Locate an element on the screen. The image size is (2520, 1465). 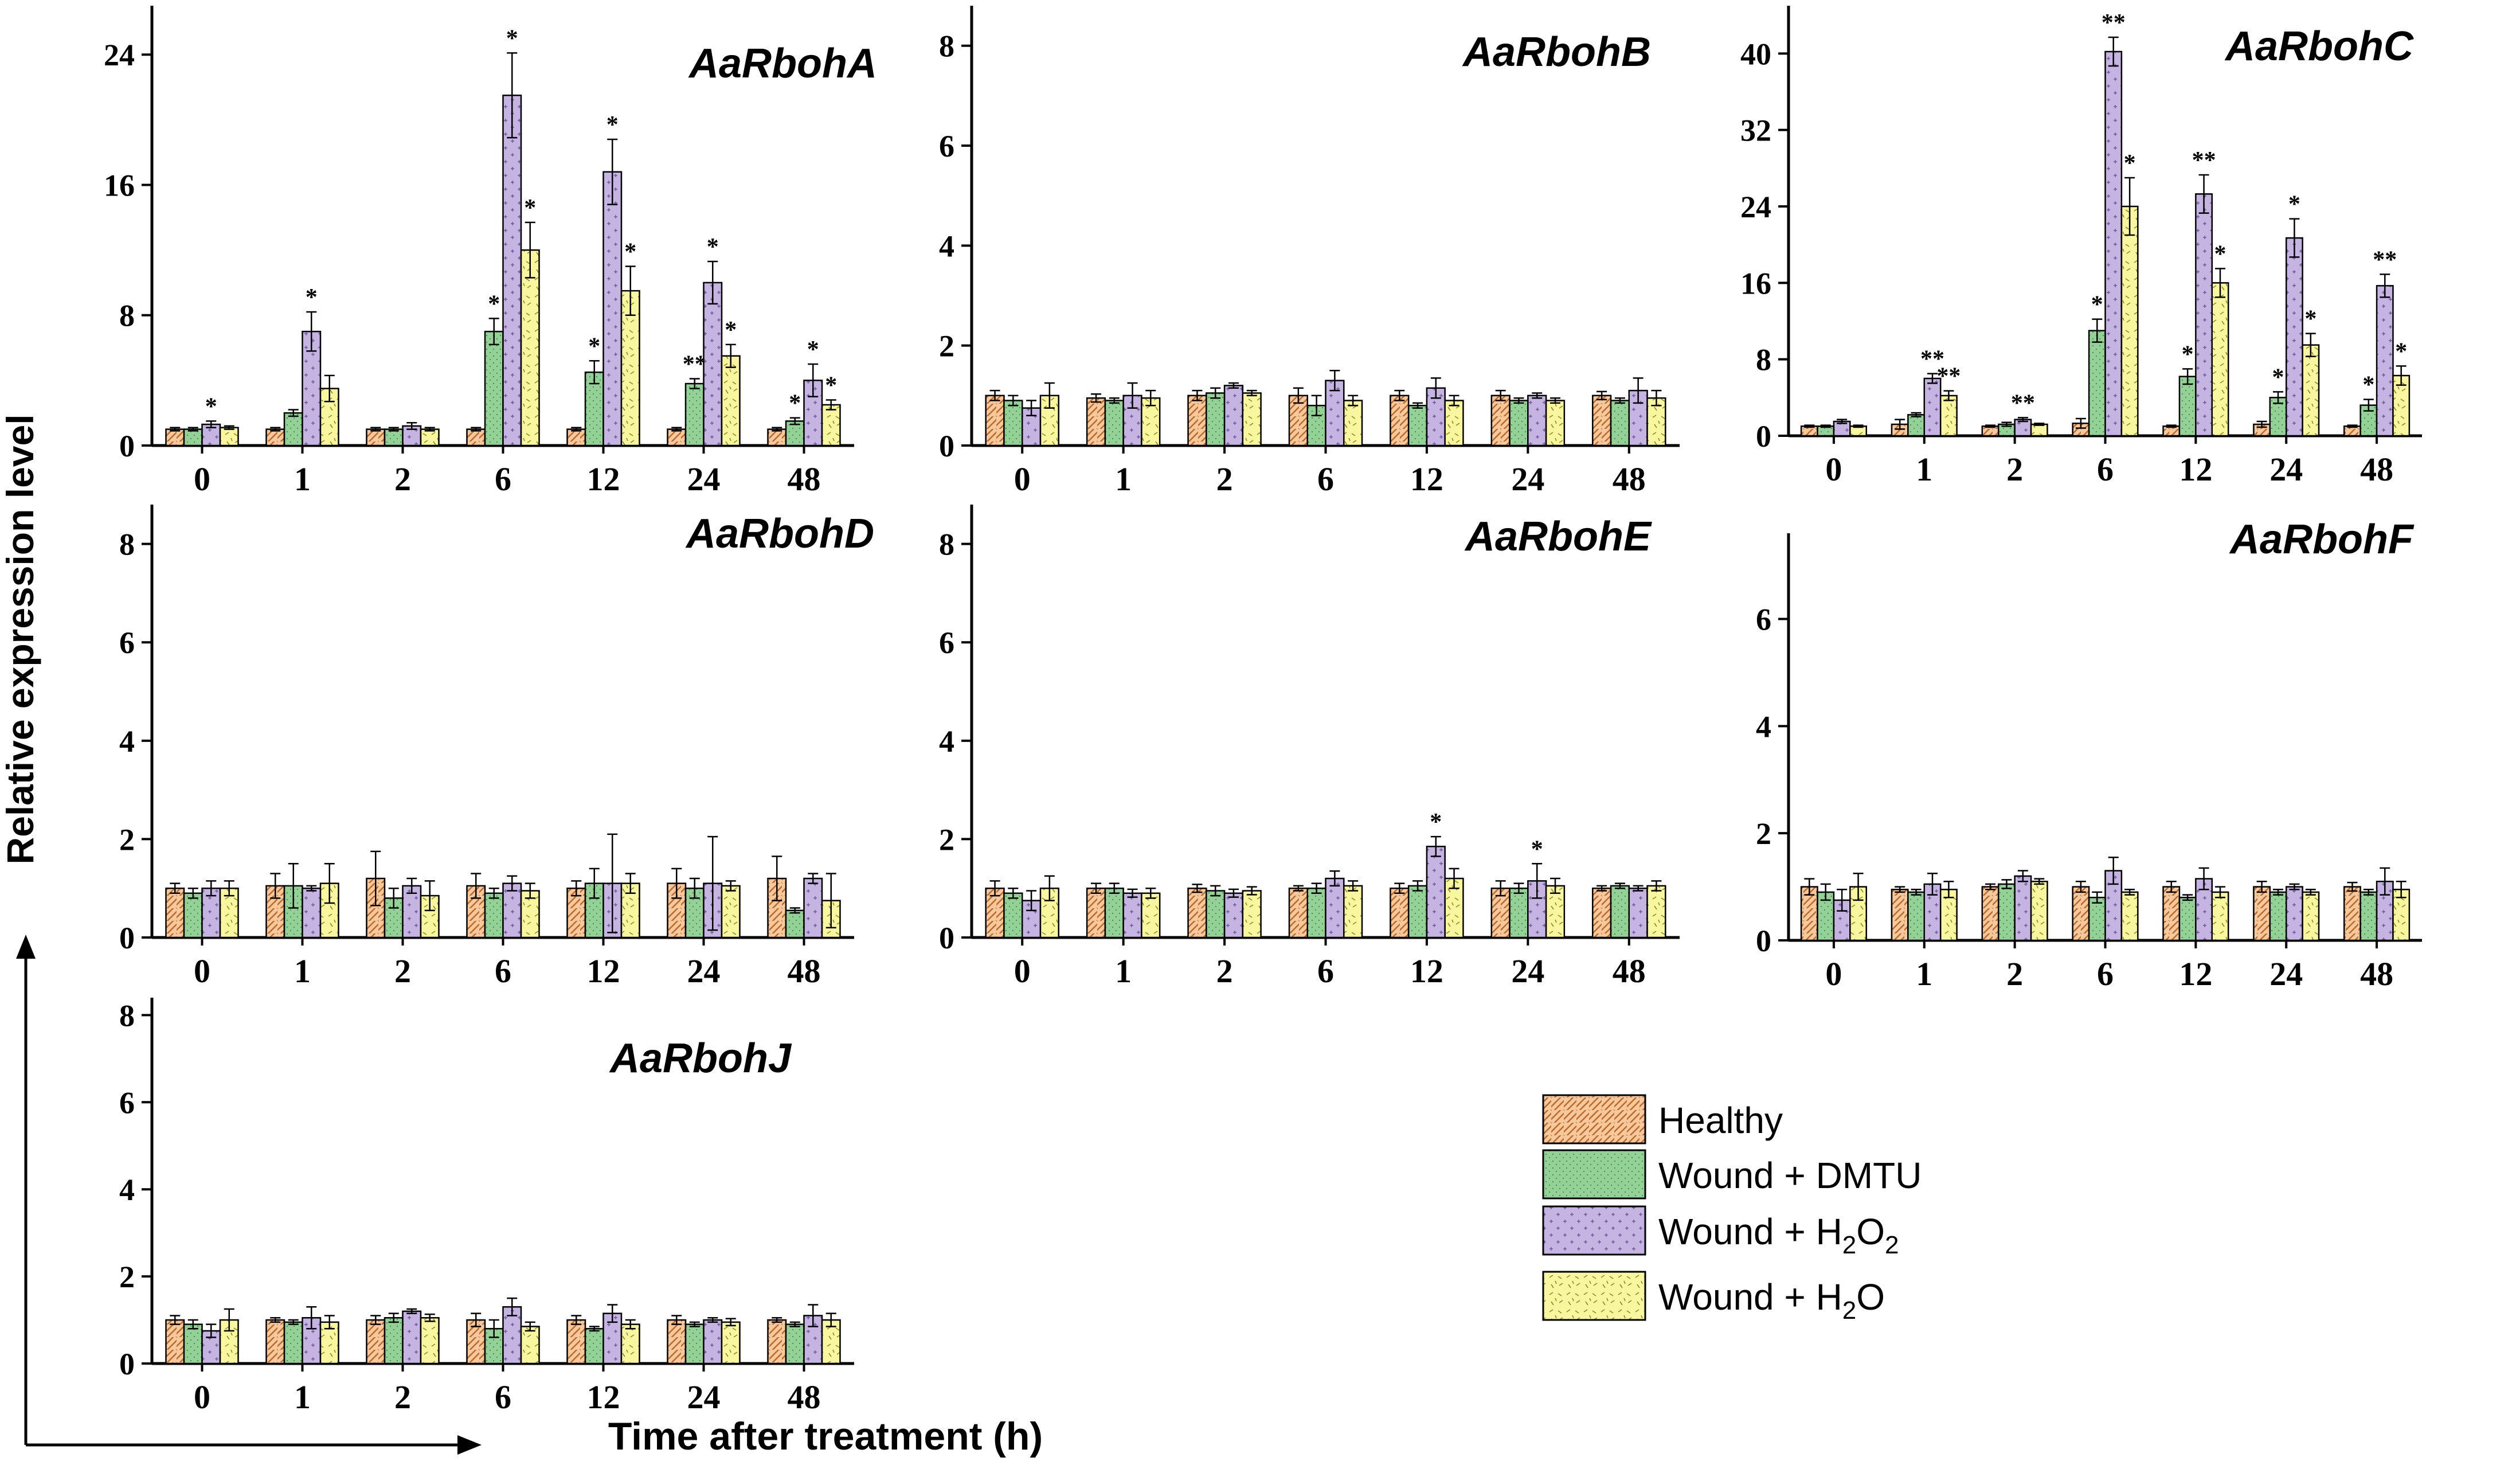
legend-label-dmtu: Wound + DMTU is located at coordinates (1790, 1175).